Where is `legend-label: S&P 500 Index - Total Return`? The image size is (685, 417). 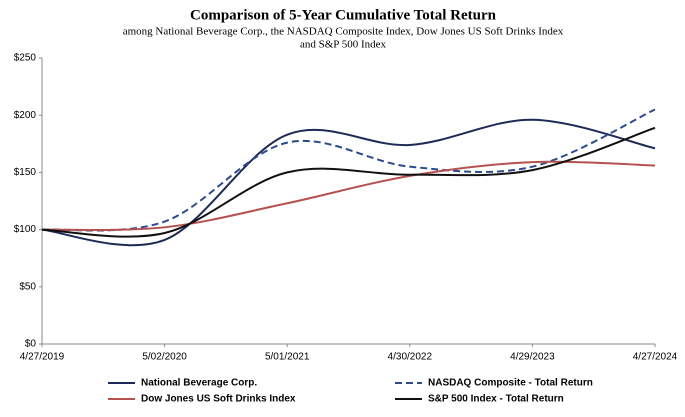 legend-label: S&P 500 Index - Total Return is located at coordinates (496, 399).